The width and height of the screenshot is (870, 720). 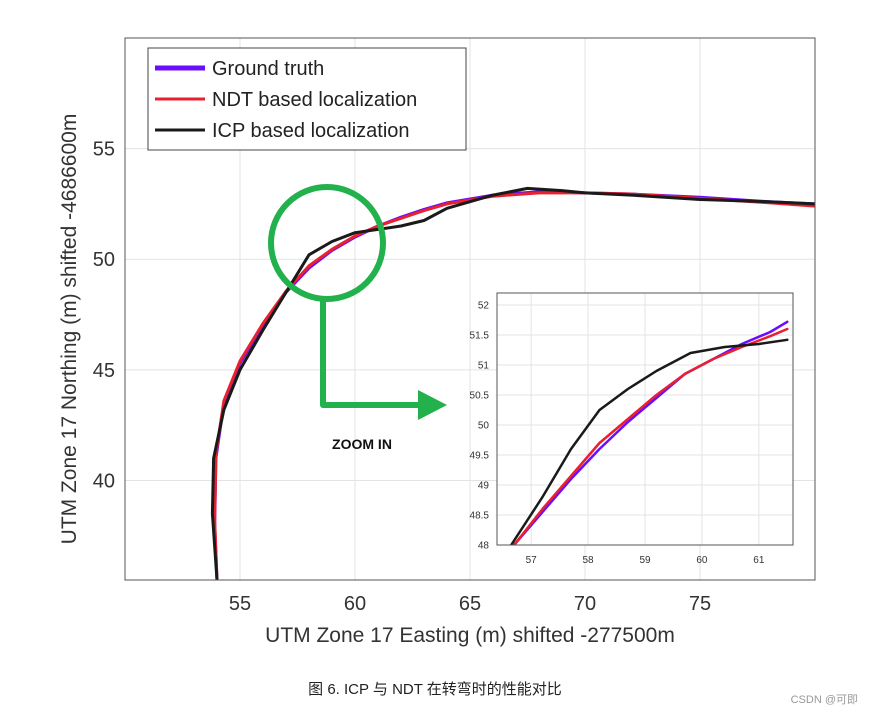 I want to click on y-tick-label: 52, so click(x=484, y=306).